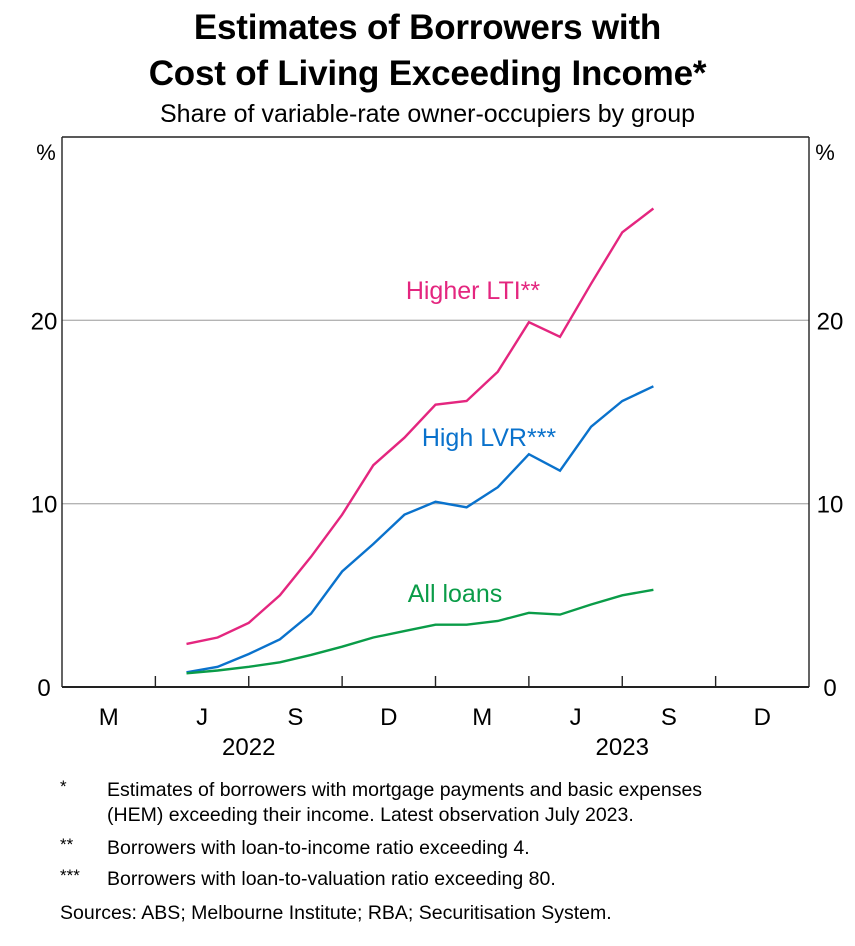 This screenshot has height=946, width=855. Describe the element at coordinates (829, 688) in the screenshot. I see `y-tick-label-right: 0` at that location.